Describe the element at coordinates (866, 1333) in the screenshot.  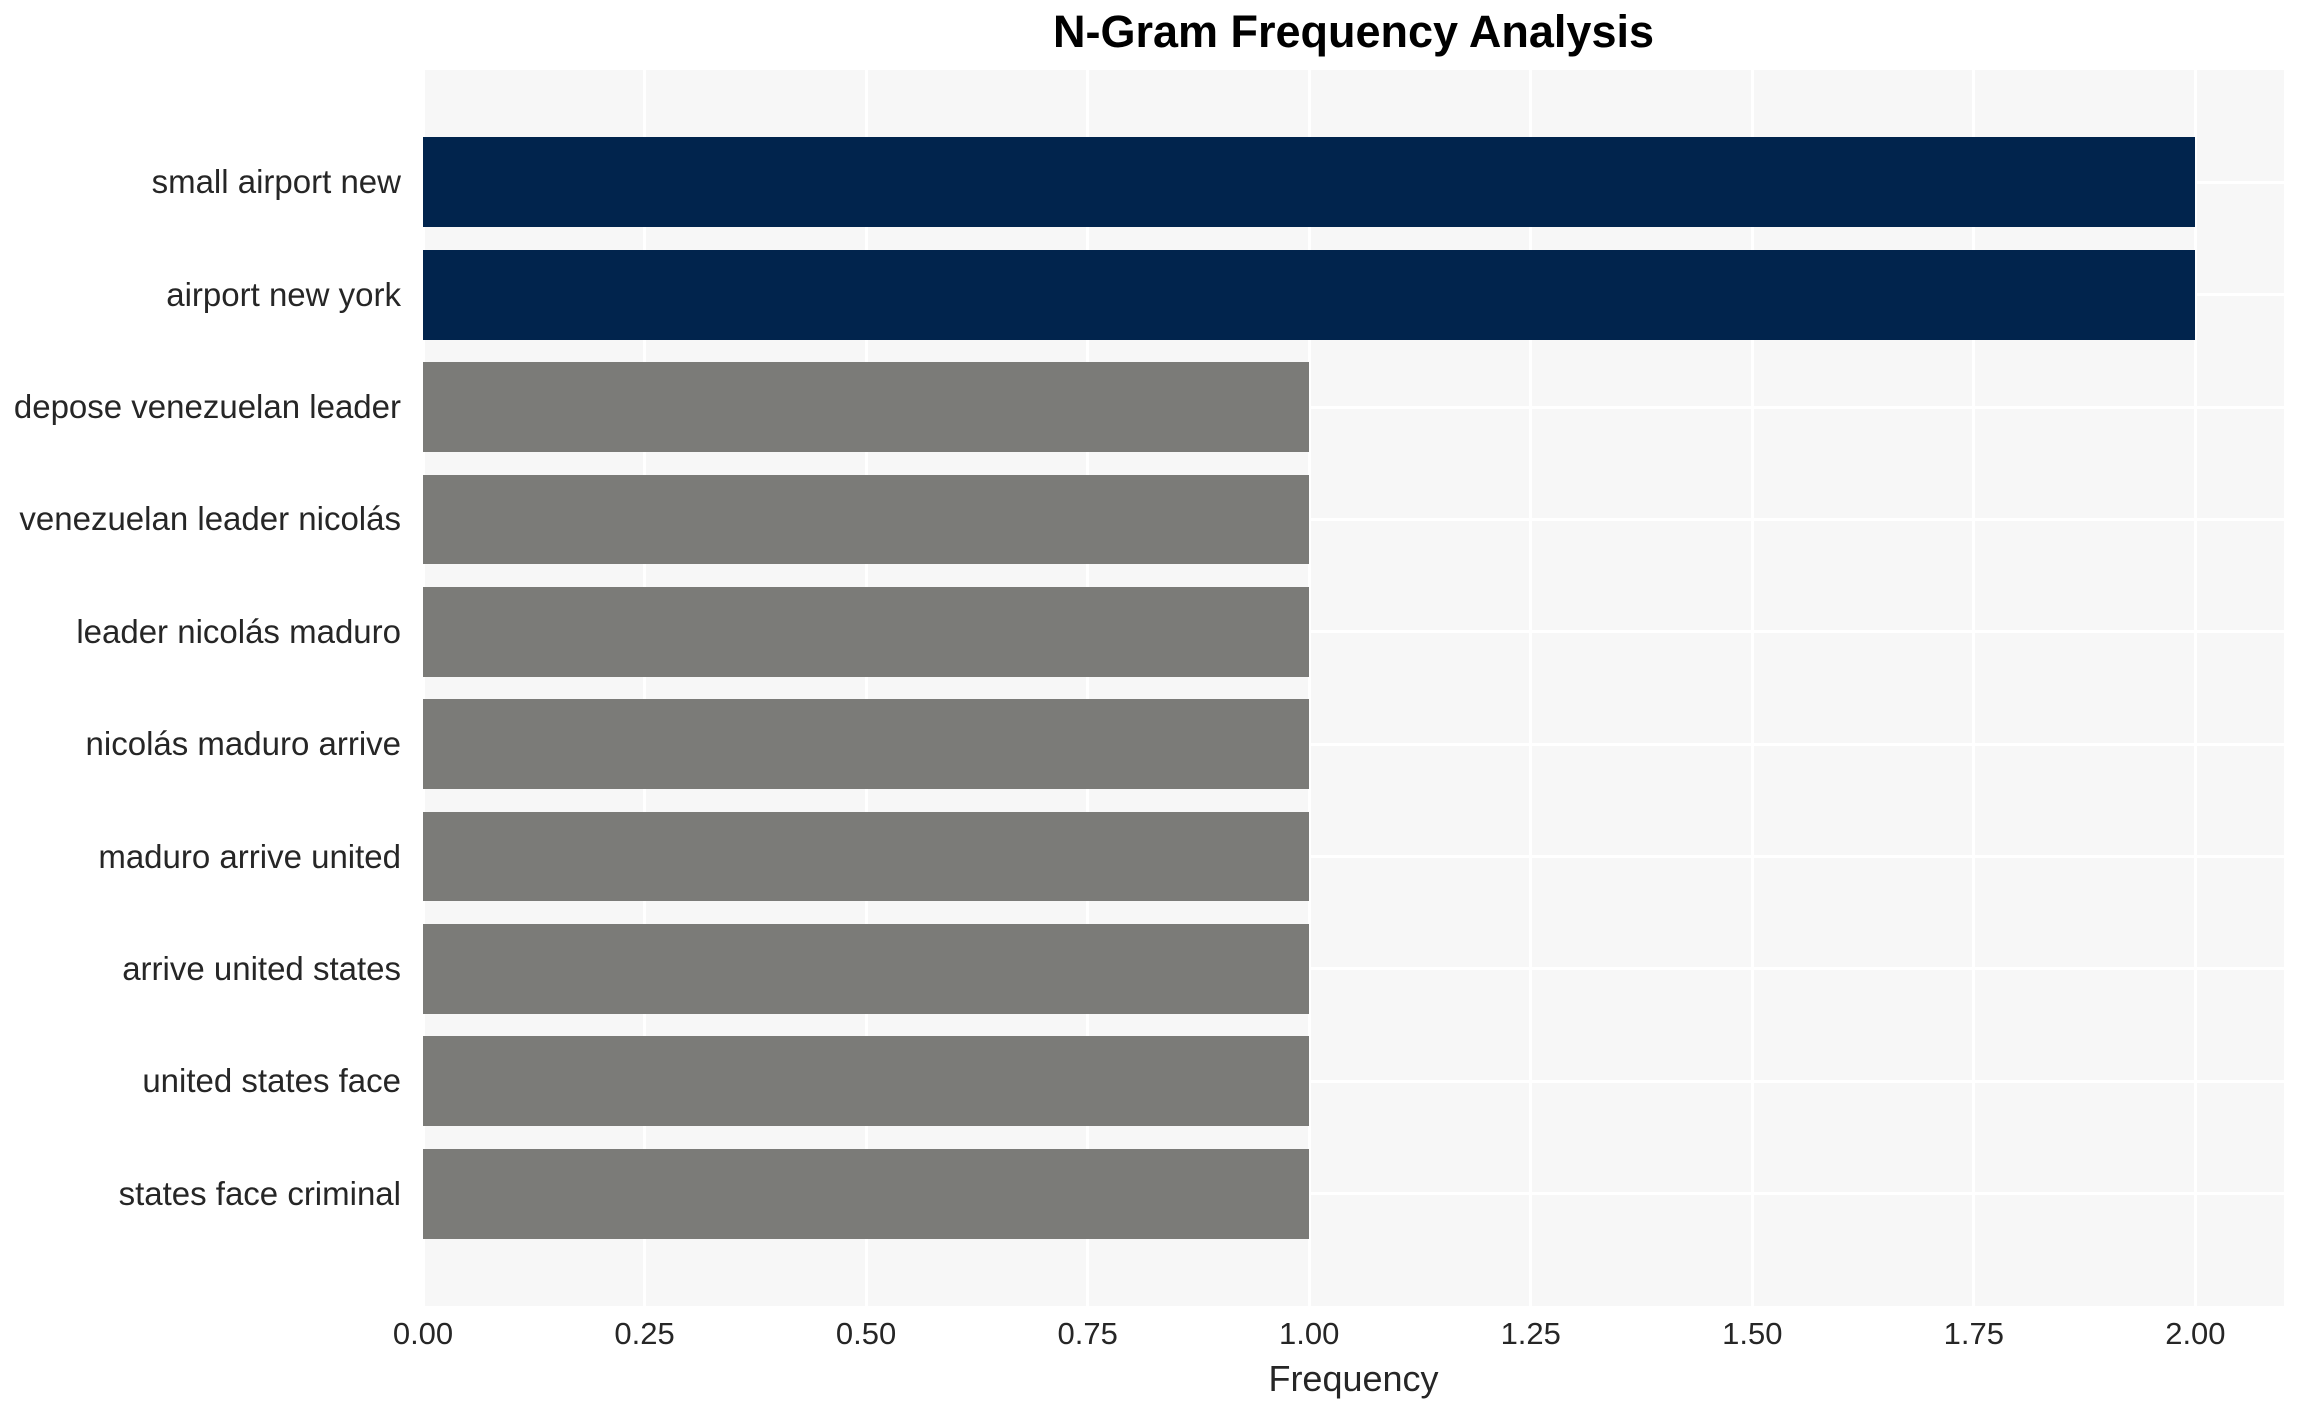
I see `x-tick-label: 0.50` at that location.